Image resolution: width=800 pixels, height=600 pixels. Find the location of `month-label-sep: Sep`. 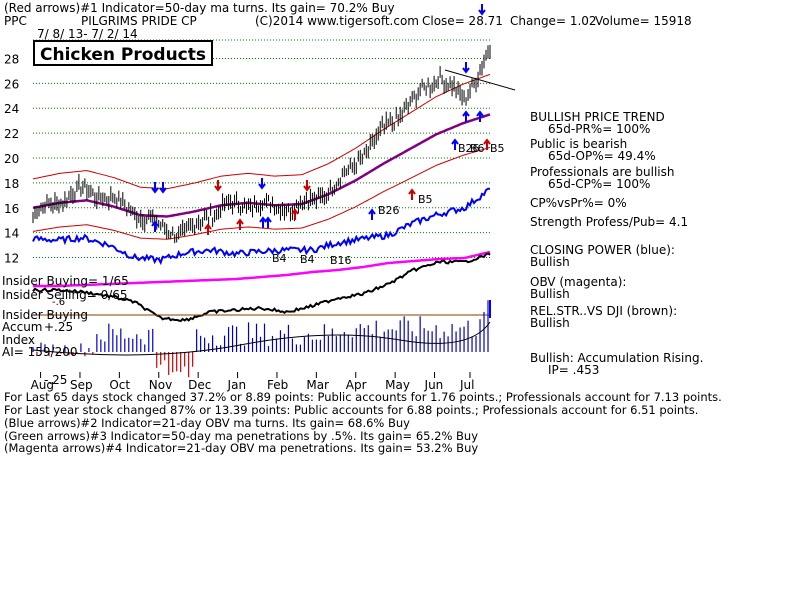

month-label-sep: Sep is located at coordinates (81, 385).